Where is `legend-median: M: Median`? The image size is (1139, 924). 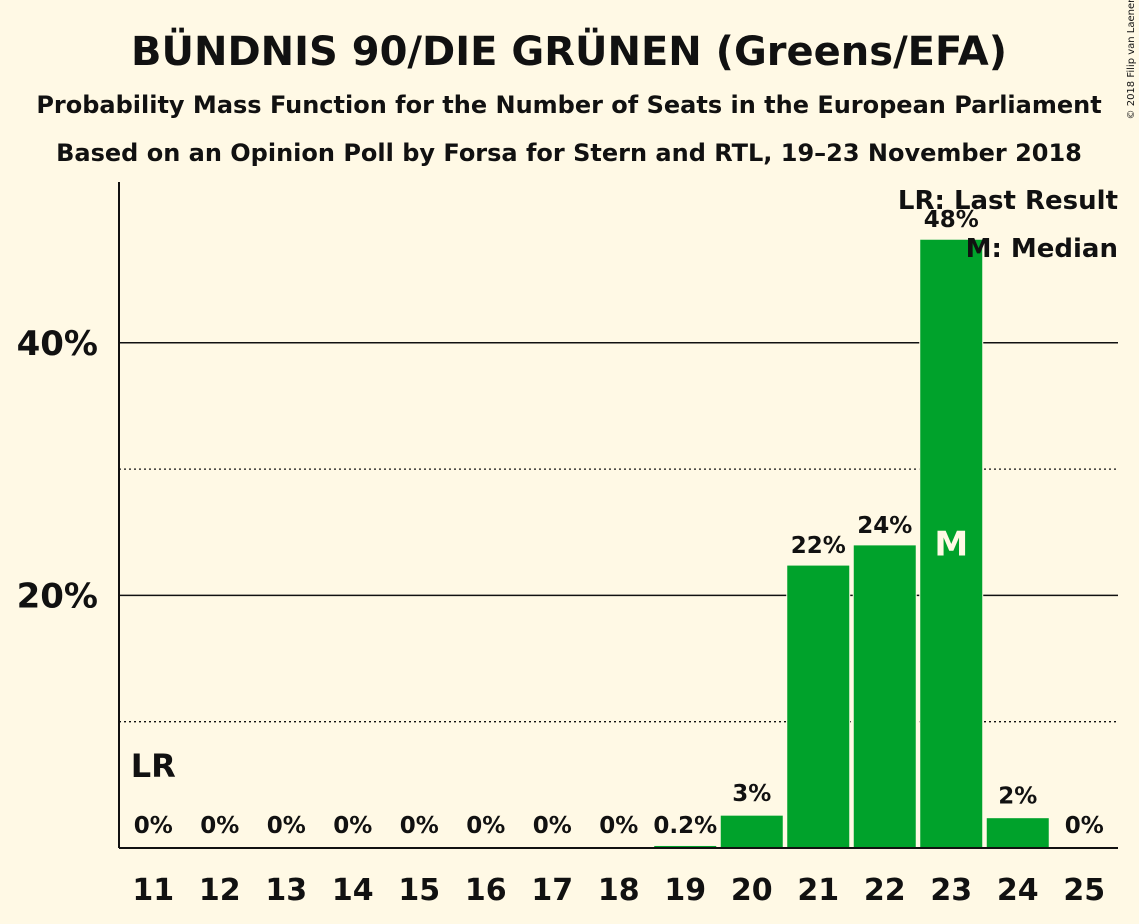 legend-median: M: Median is located at coordinates (1042, 249).